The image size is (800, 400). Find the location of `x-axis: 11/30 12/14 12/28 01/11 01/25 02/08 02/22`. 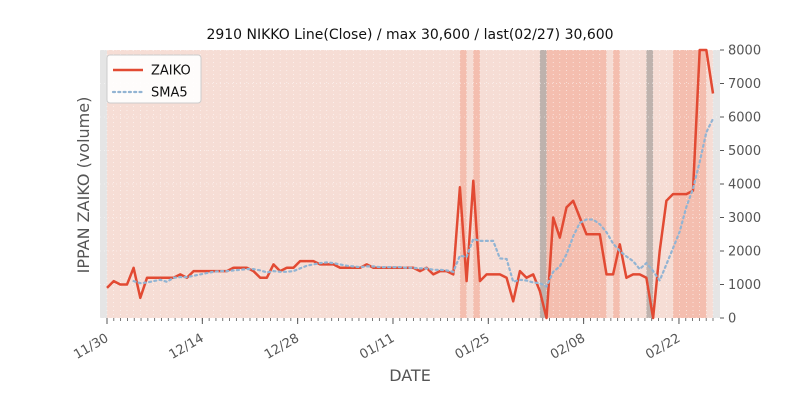

x-axis: 11/30 12/14 12/28 01/11 01/25 02/08 02/22 is located at coordinates (392, 340).